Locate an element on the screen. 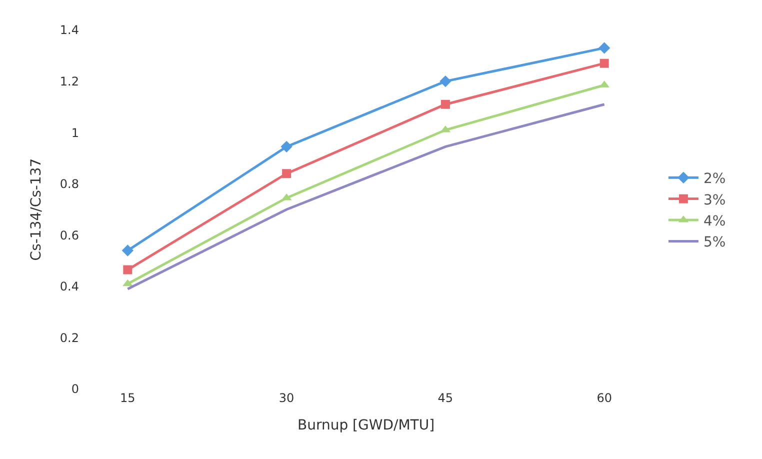 This screenshot has height=459, width=762. y-tick-label: 1.4 is located at coordinates (69, 30).